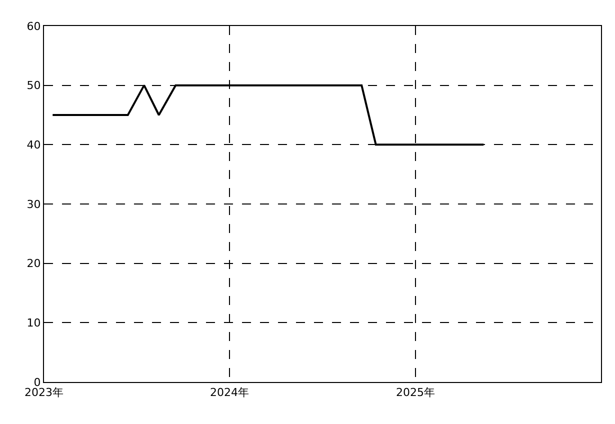 This screenshot has height=424, width=615. Describe the element at coordinates (33, 204) in the screenshot. I see `y-tick-label: 30` at that location.